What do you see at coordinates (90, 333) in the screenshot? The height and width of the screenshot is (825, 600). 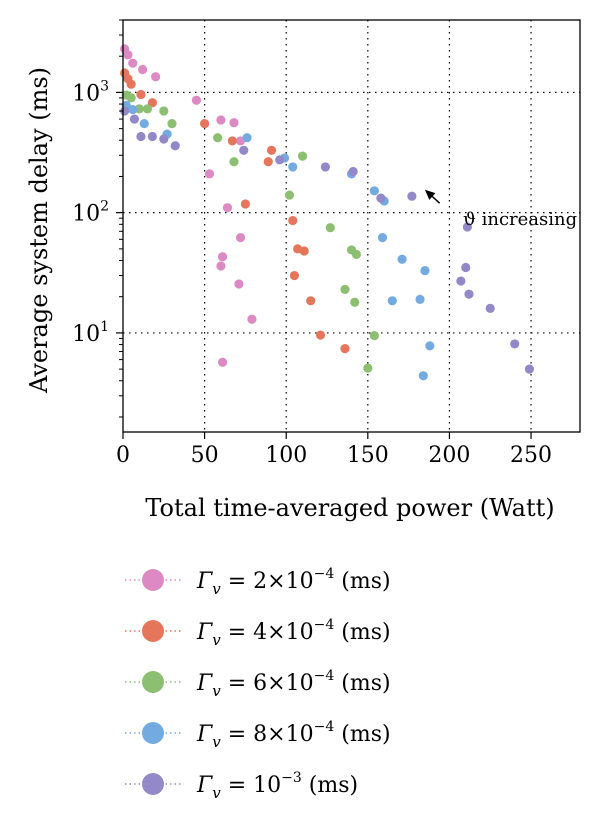 I see `y-tick-label: 10¹` at bounding box center [90, 333].